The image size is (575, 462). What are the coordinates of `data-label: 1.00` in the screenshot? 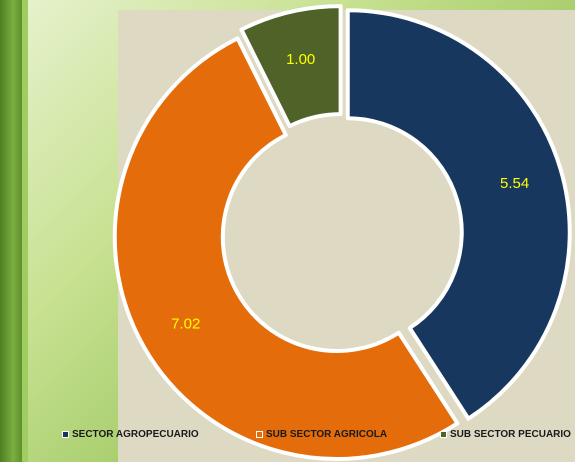 It's located at (300, 59).